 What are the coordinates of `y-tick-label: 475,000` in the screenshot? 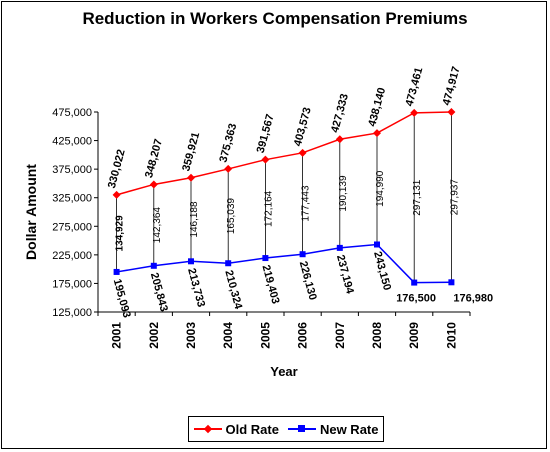 It's located at (72, 113).